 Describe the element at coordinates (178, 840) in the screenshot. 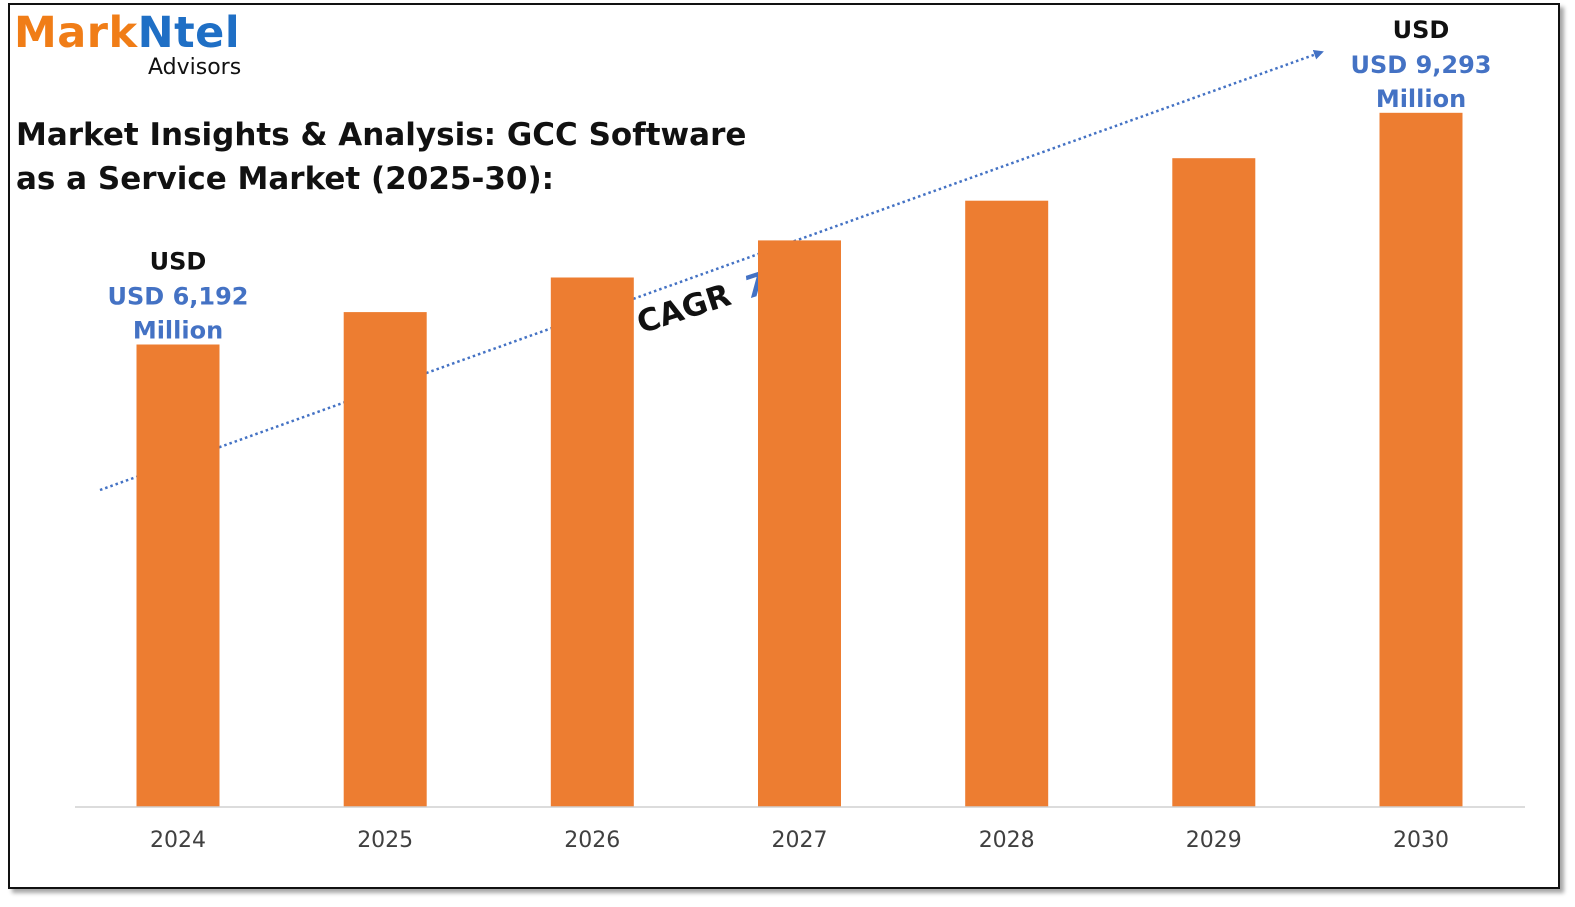

I see `x-tick-label-2024: 2024` at that location.